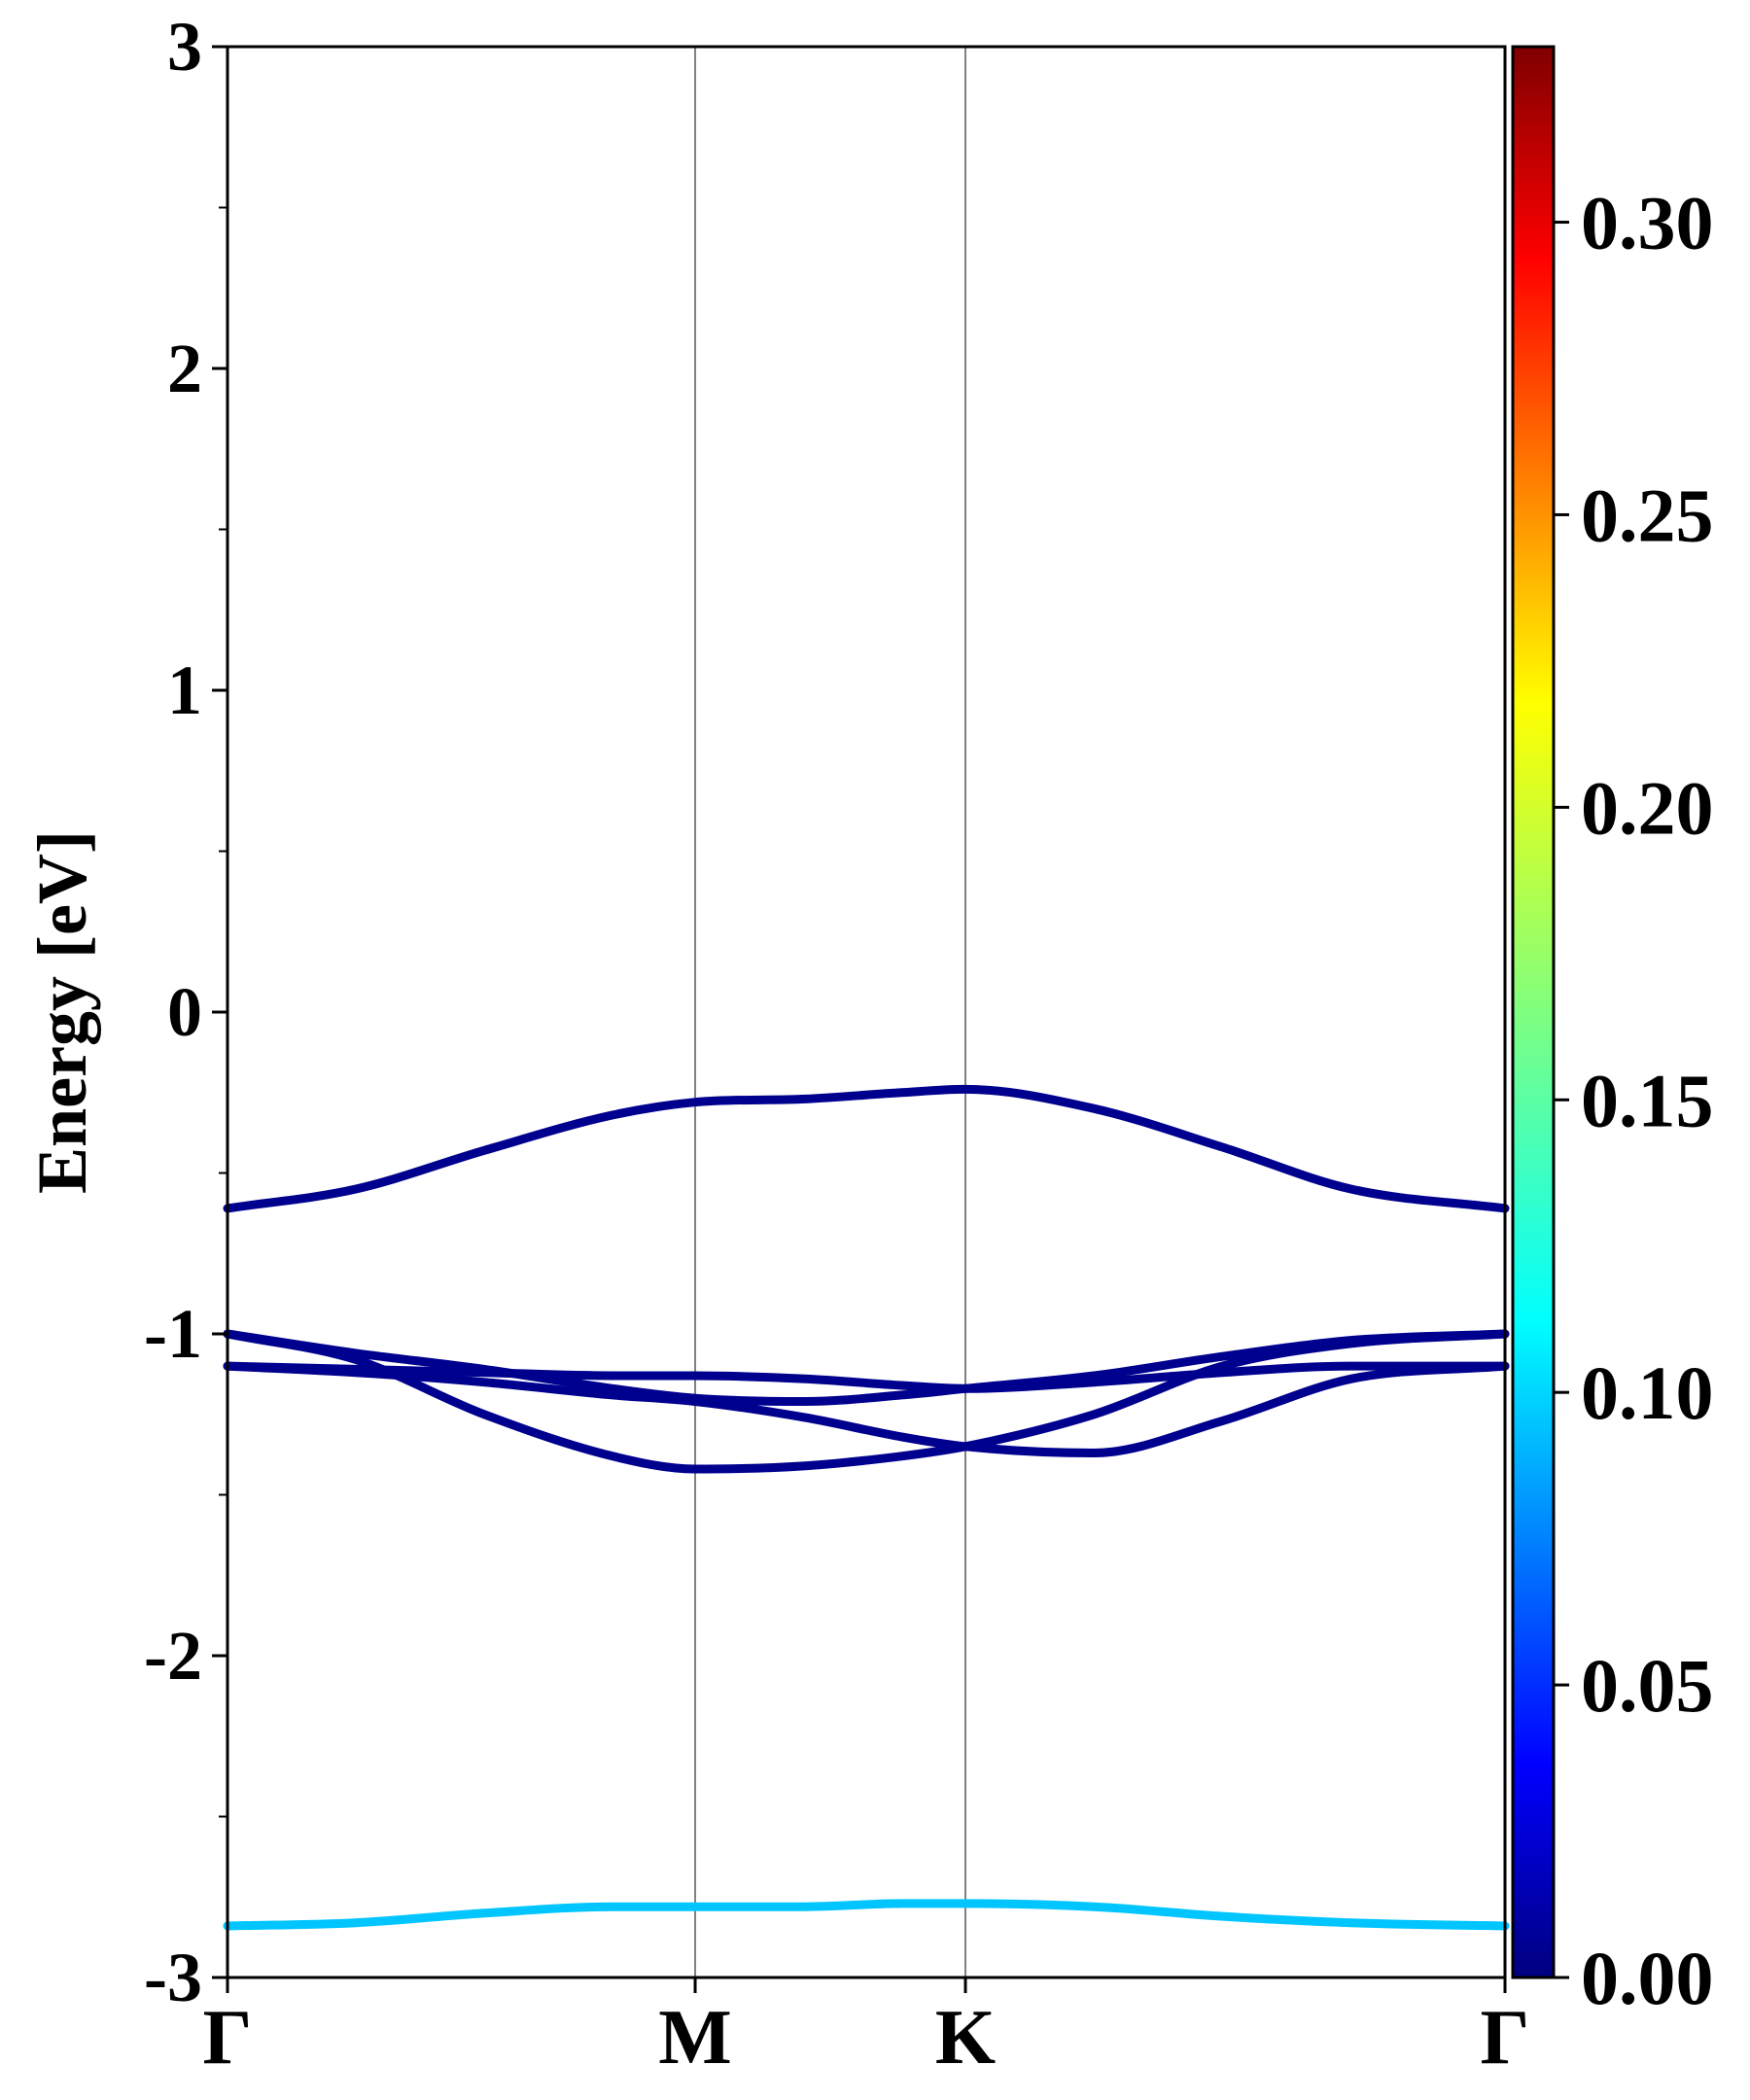 The image size is (1750, 2100). What do you see at coordinates (62, 1012) in the screenshot?
I see `y-axis-label: Energy [eV]` at bounding box center [62, 1012].